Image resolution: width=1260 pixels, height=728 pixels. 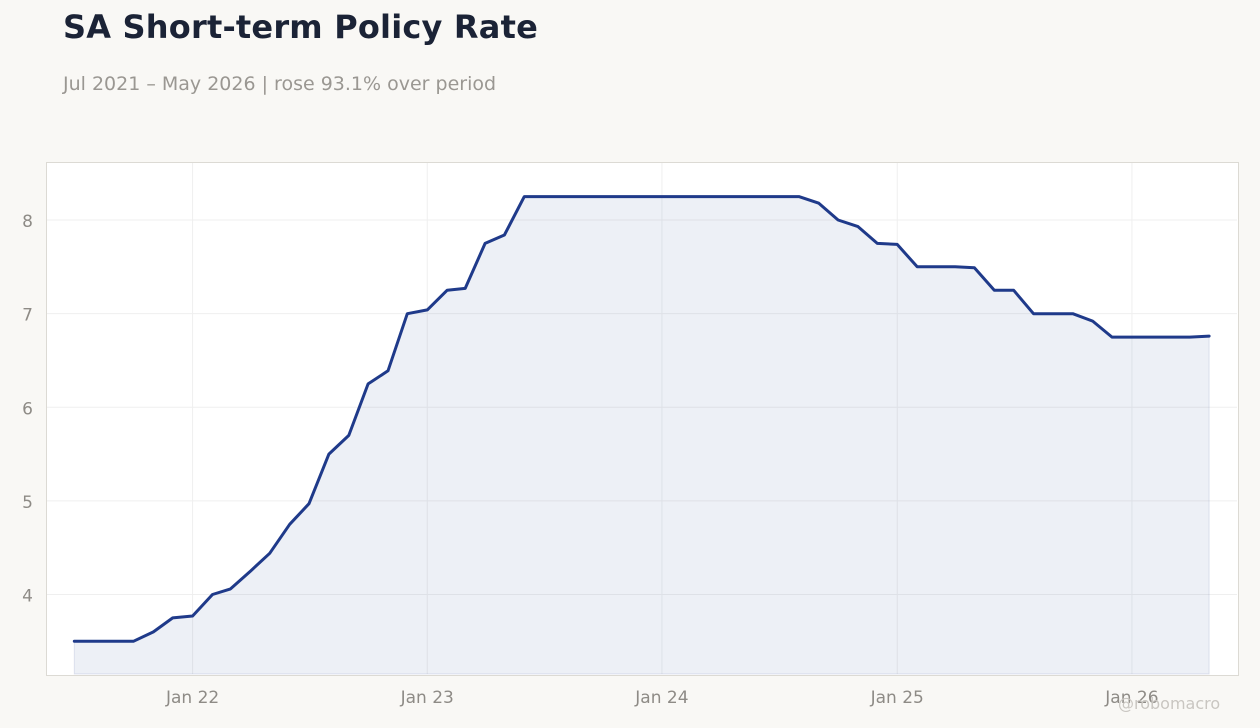 I want to click on x-axis-ticks: Jan 22 Jan 23 Jan 24 Jan 25 Jan 26, so click(x=662, y=698).